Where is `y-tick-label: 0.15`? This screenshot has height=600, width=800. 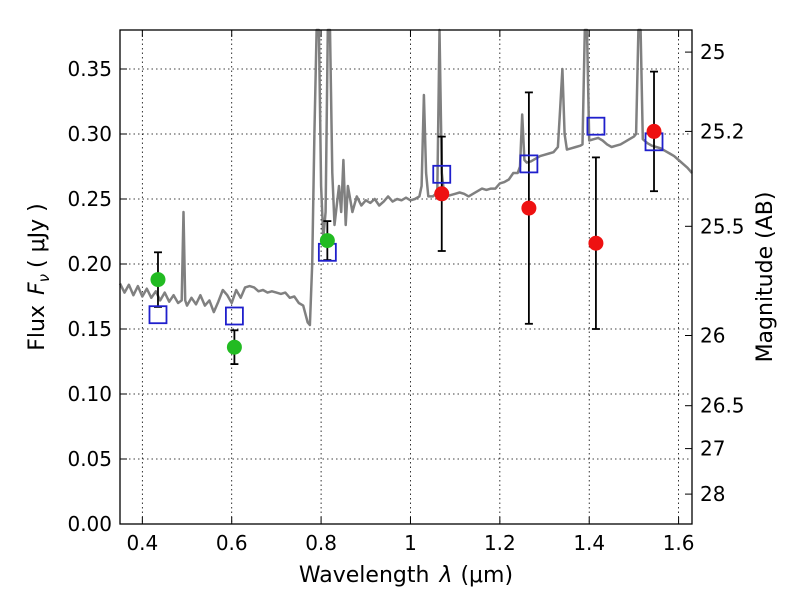 y-tick-label: 0.15 is located at coordinates (89, 329).